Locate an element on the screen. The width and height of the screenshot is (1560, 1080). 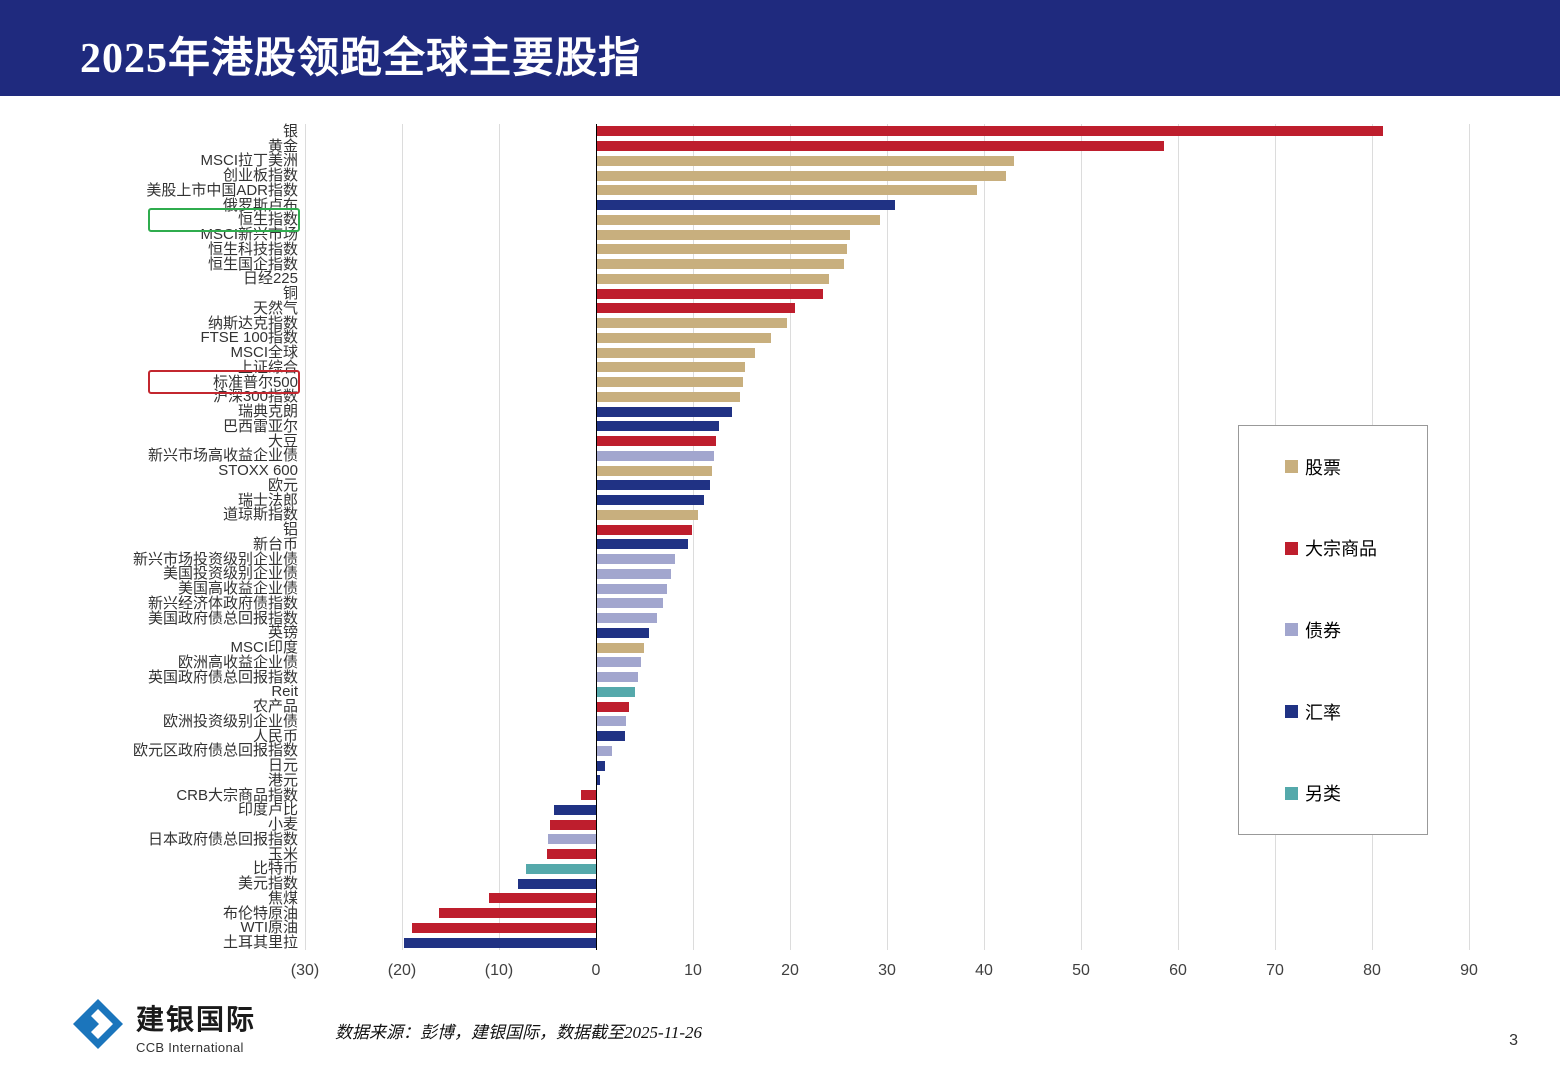
category-label: 日经225 is located at coordinates (270, 279).